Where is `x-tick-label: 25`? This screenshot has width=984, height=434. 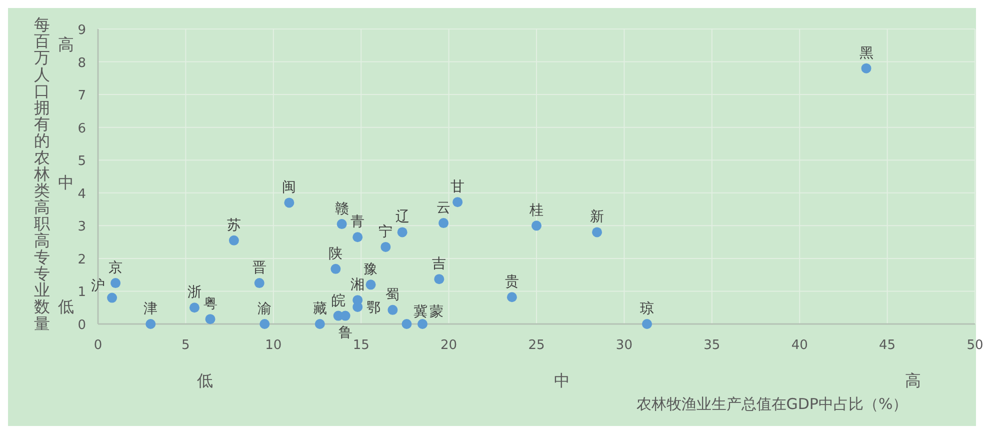
x-tick-label: 25 is located at coordinates (536, 345).